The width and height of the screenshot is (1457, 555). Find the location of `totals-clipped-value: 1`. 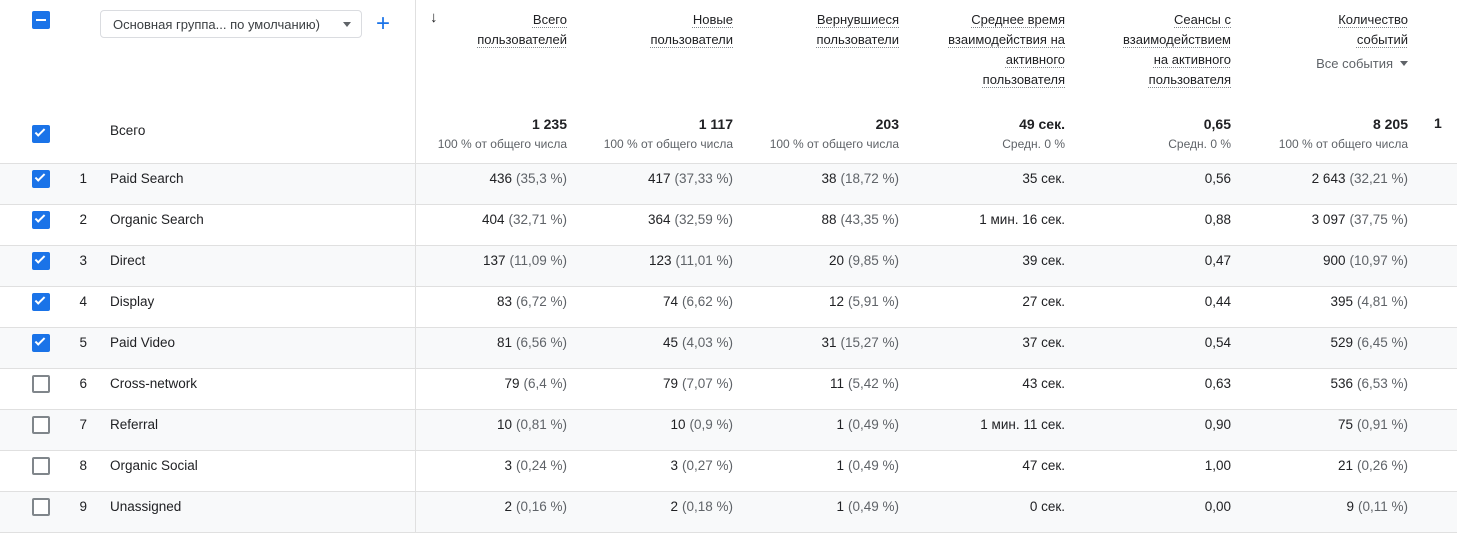

totals-clipped-value: 1 is located at coordinates (1438, 123).